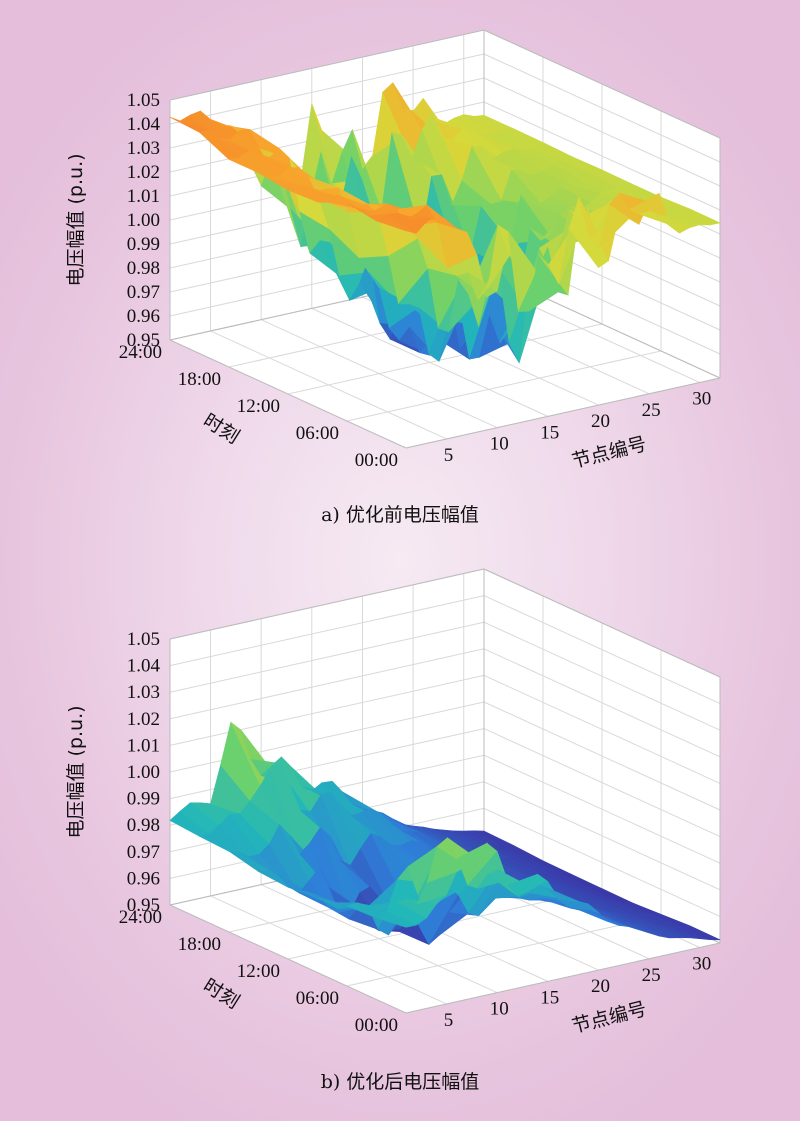 Image resolution: width=800 pixels, height=1121 pixels. Describe the element at coordinates (400, 1082) in the screenshot. I see `figure-caption: b) 优化后电压幅值` at that location.